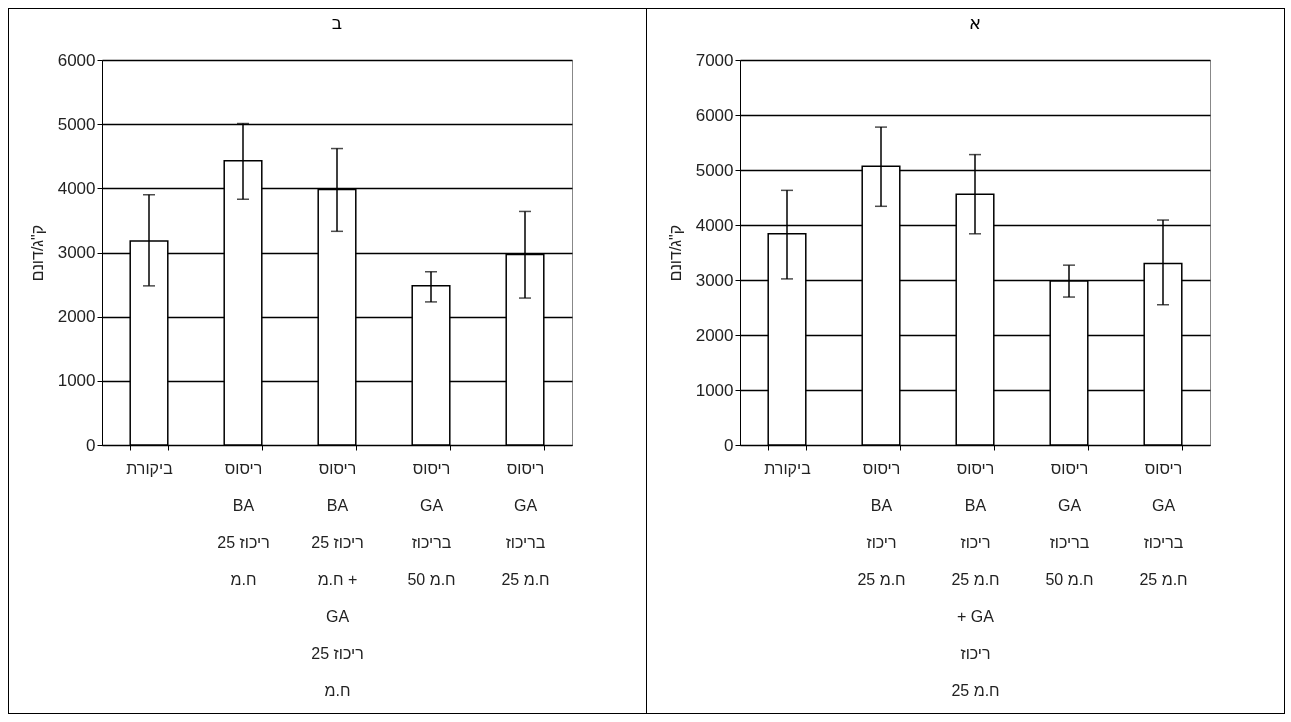  Describe the element at coordinates (714, 60) in the screenshot. I see `y-tick-label: 7000` at that location.